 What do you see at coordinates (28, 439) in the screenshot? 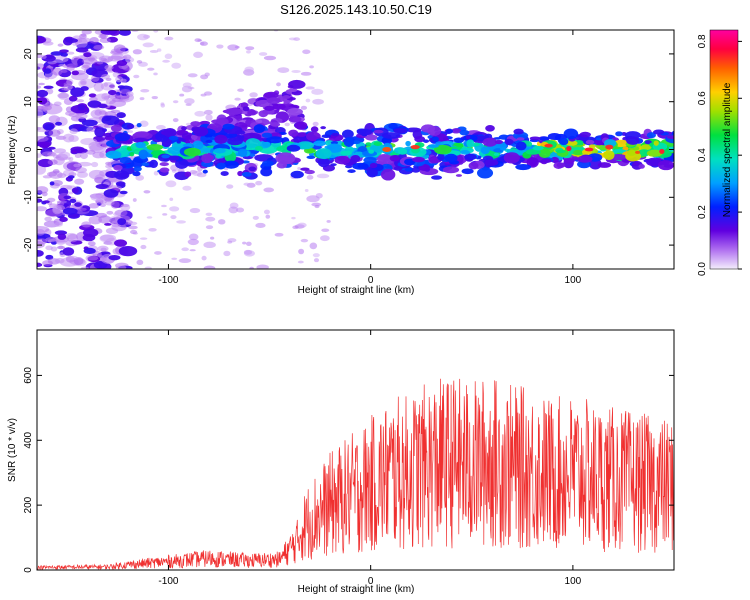
I see `y-tick-label: 400` at bounding box center [28, 439].